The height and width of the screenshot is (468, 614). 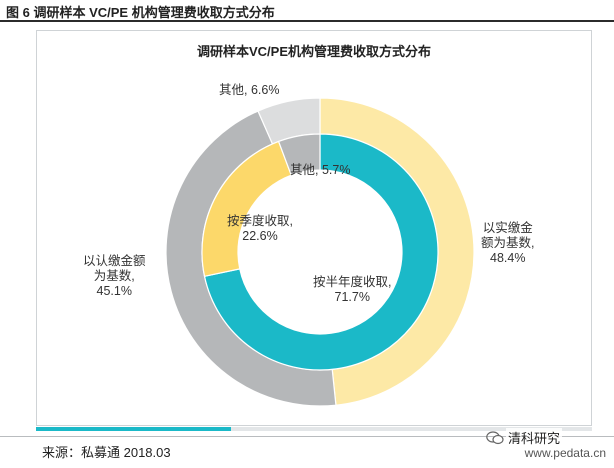 What do you see at coordinates (507, 228) in the screenshot?
I see `outer-label-paid-in-line1: 以实缴金` at bounding box center [507, 228].